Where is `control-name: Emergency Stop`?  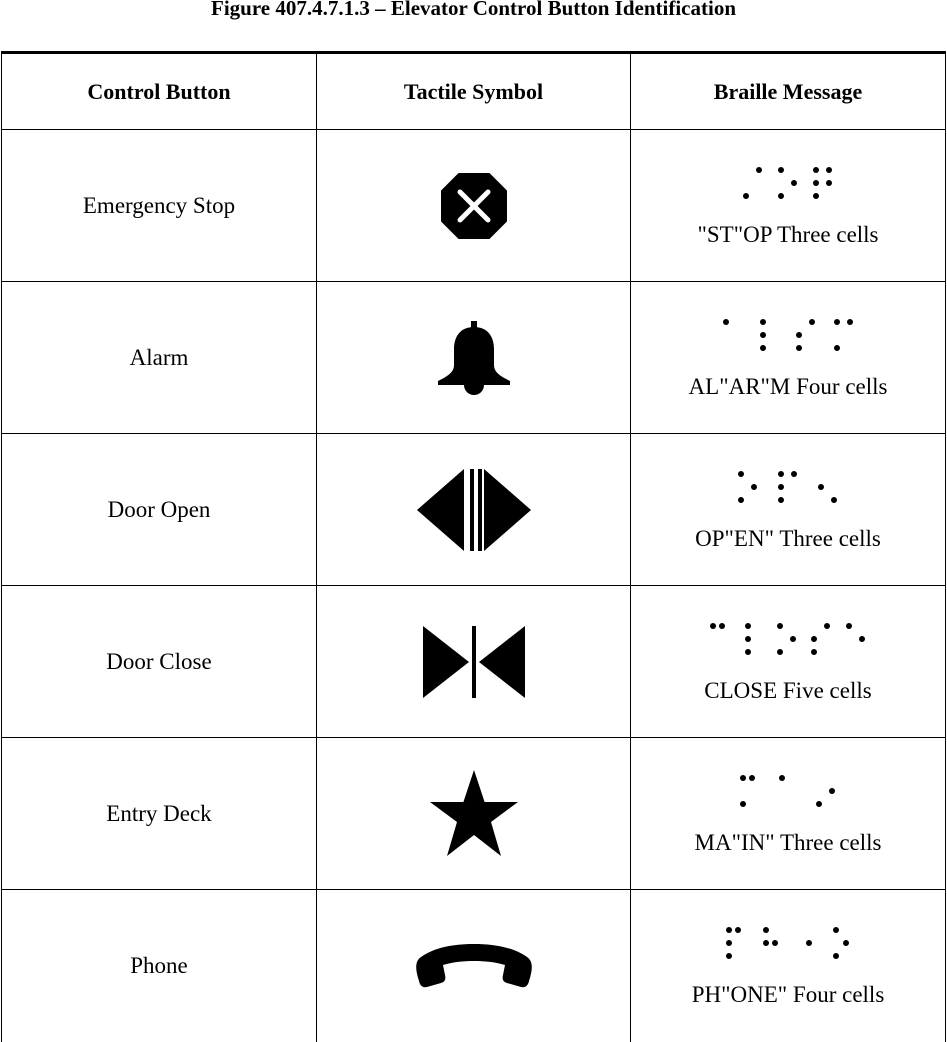 control-name: Emergency Stop is located at coordinates (159, 205).